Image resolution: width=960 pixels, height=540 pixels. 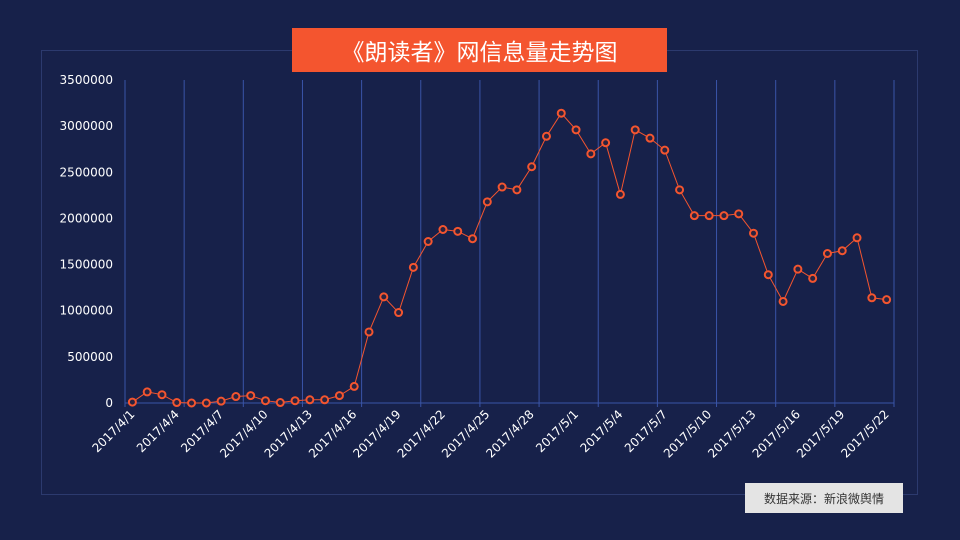 What do you see at coordinates (479, 50) in the screenshot?
I see `chart-title: 《朗读者》网信息量走势图` at bounding box center [479, 50].